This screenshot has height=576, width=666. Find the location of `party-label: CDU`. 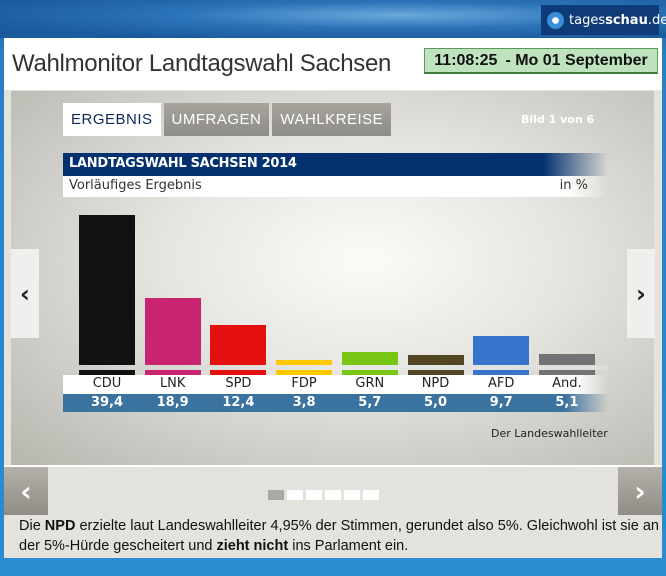

party-label: CDU is located at coordinates (107, 383).